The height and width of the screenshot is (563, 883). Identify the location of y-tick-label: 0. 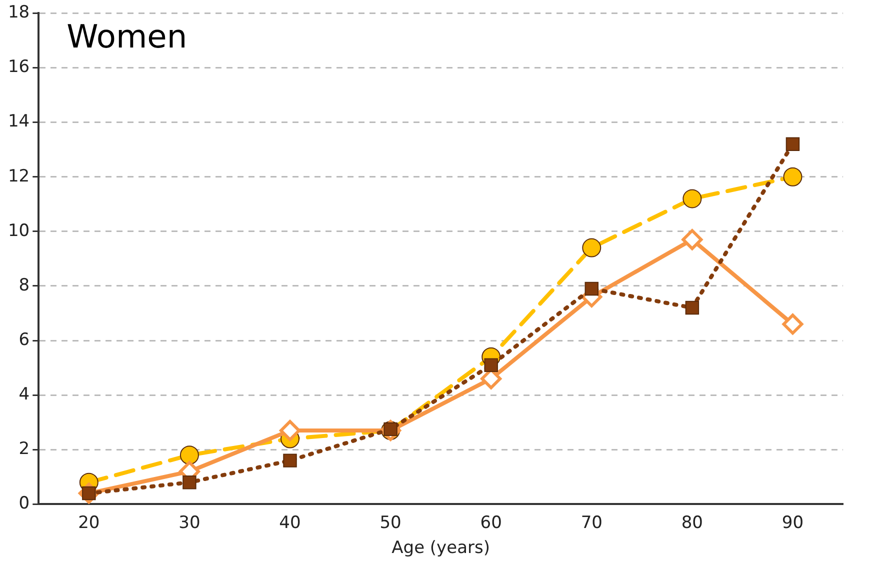
(24, 504).